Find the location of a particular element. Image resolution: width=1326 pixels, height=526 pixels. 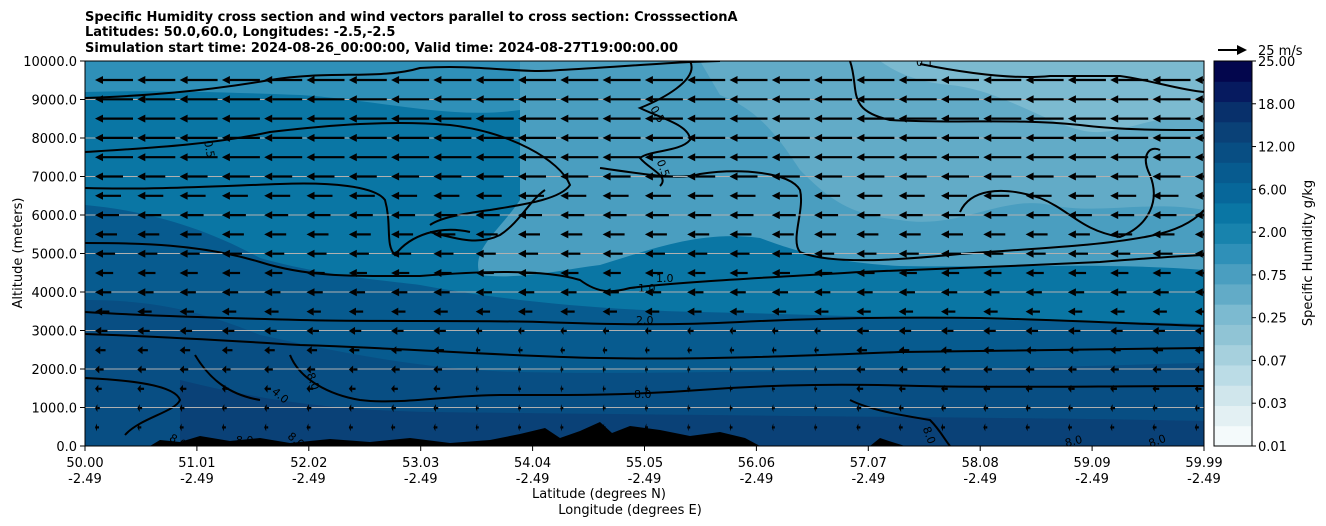

x-tick-label-lat: 58.08 is located at coordinates (980, 463).